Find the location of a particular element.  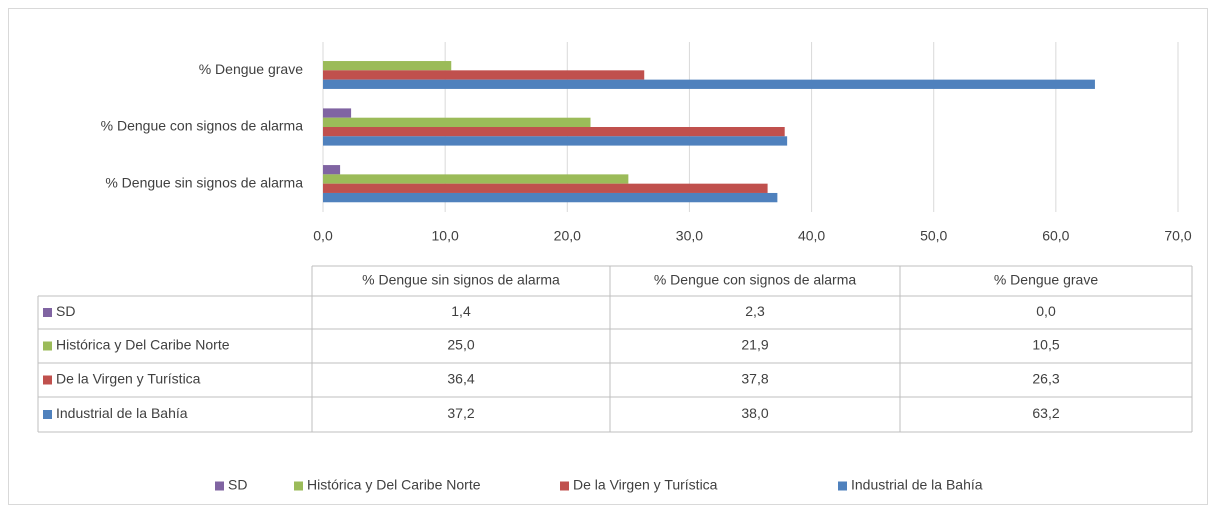

table-cell: 36,4 is located at coordinates (460, 379).